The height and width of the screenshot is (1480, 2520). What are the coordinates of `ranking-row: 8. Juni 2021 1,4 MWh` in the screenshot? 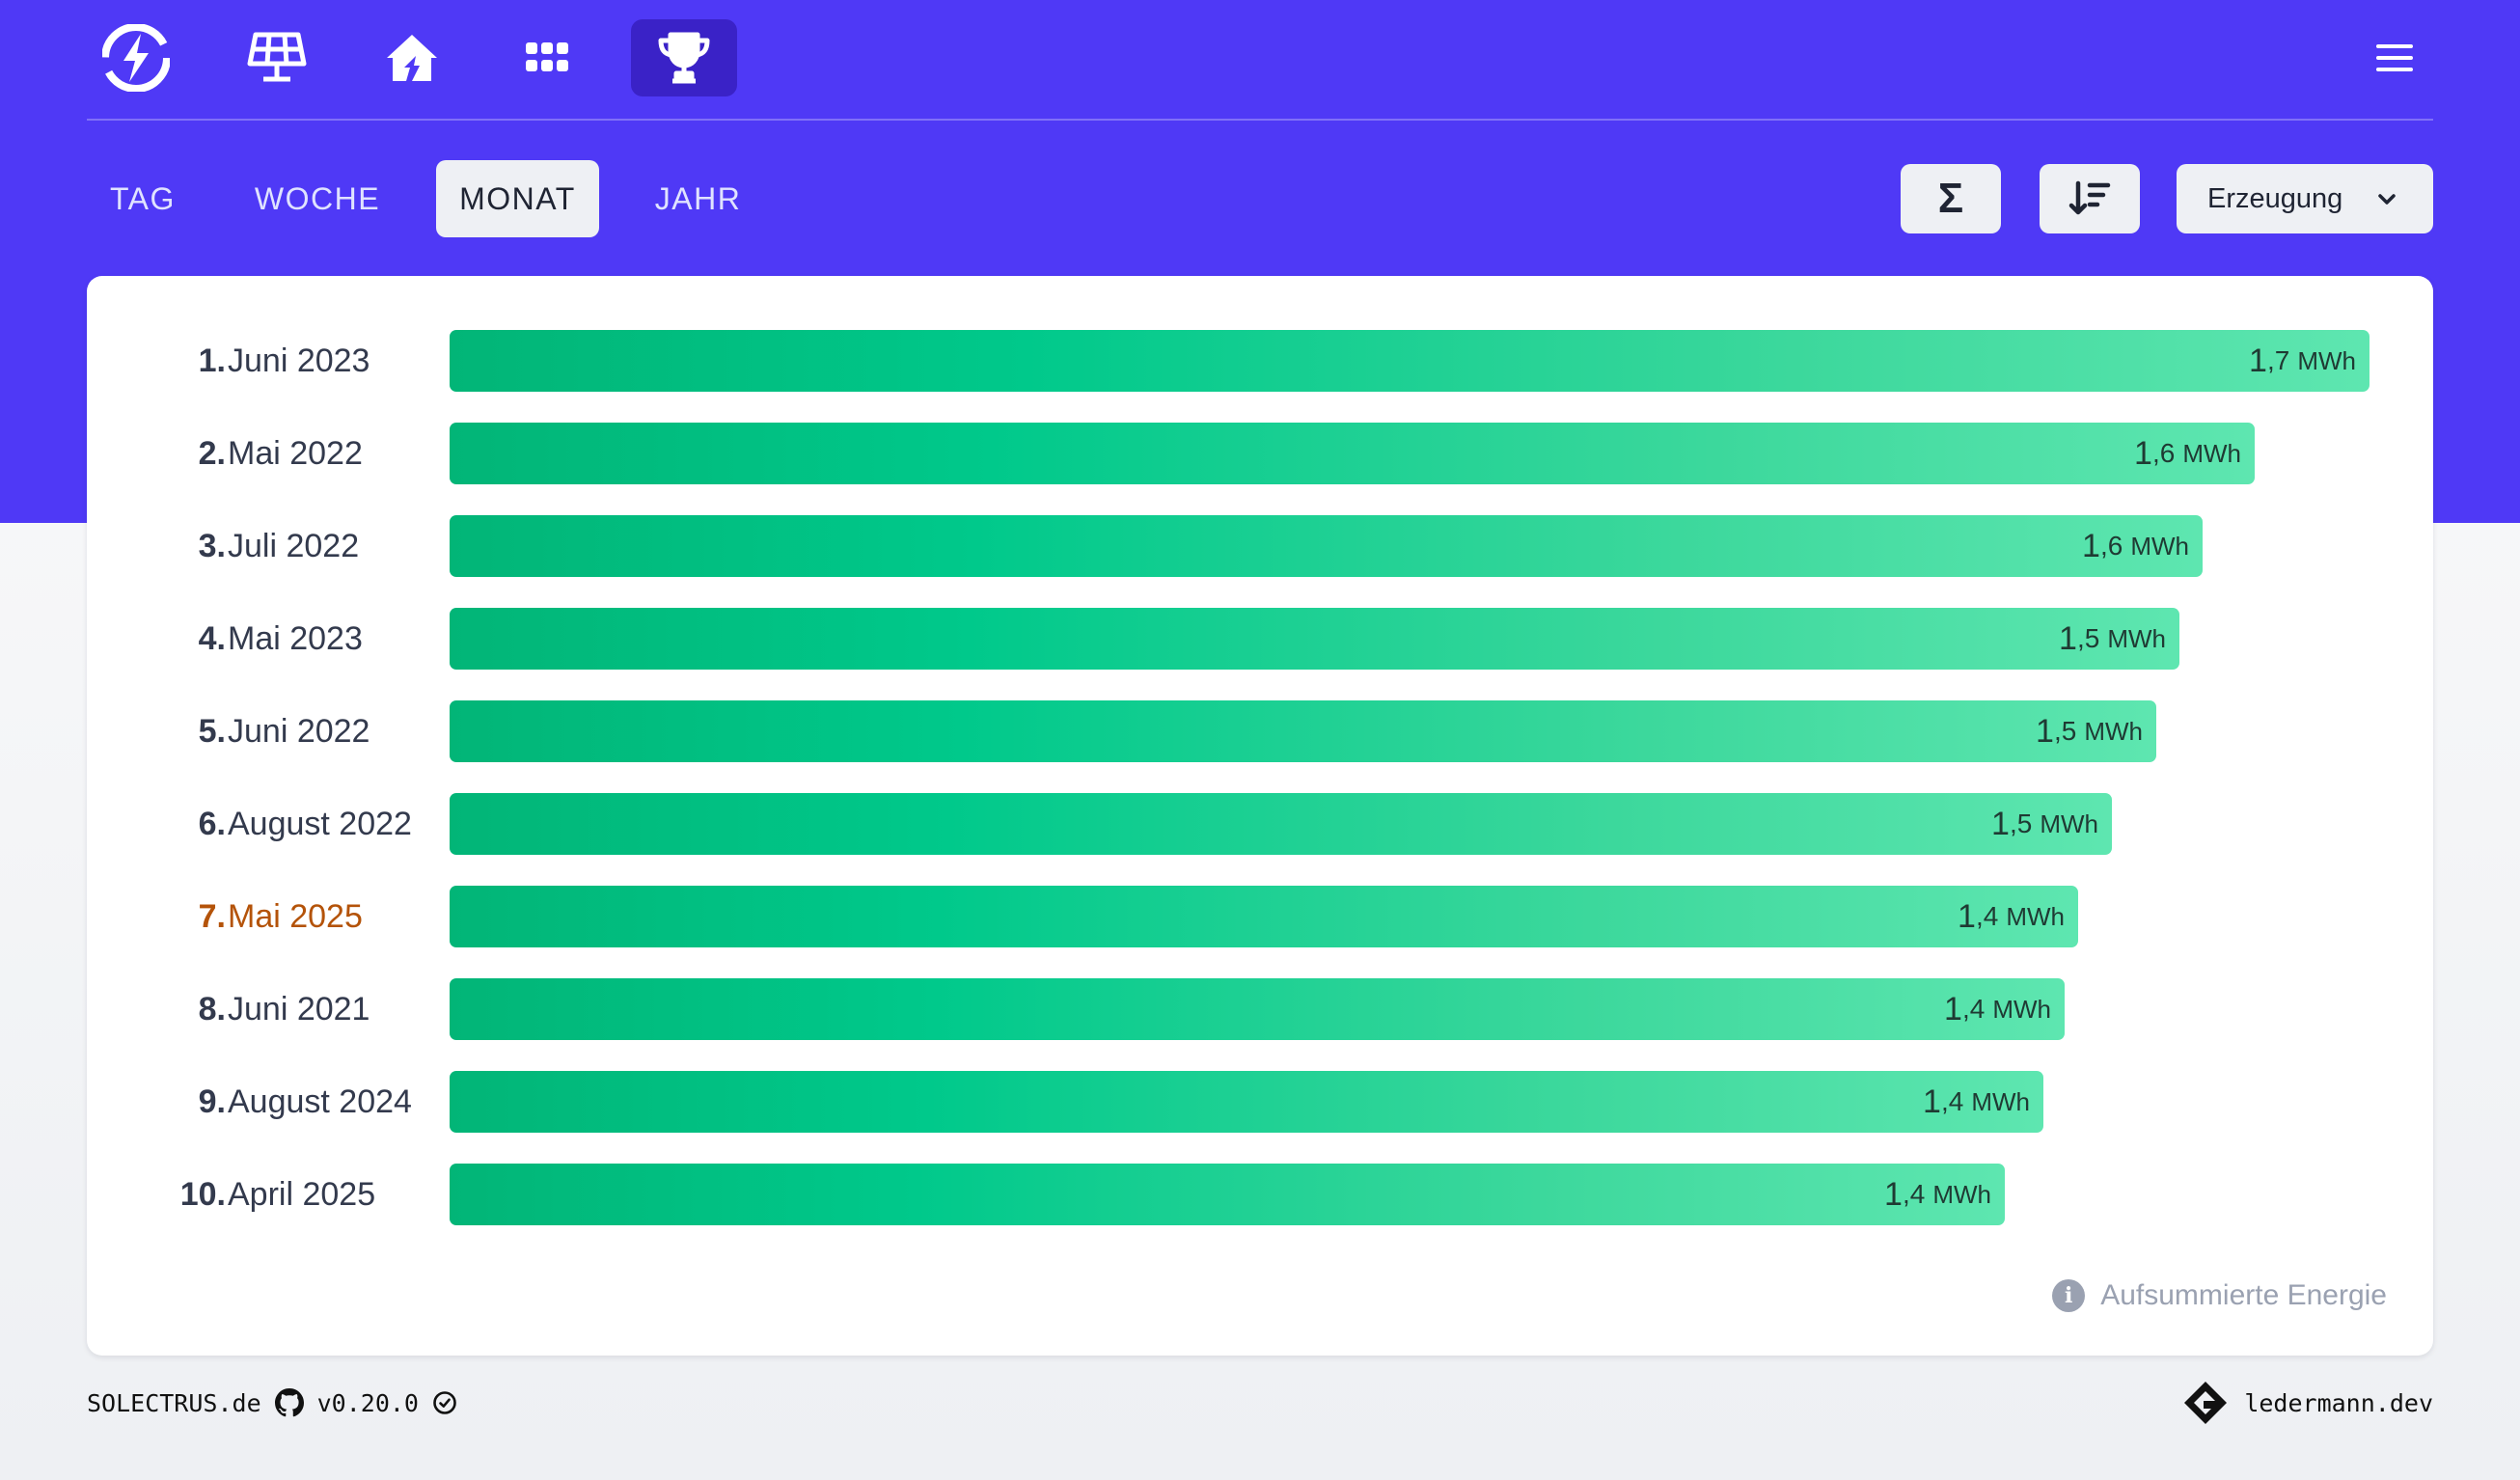 It's located at (1260, 1009).